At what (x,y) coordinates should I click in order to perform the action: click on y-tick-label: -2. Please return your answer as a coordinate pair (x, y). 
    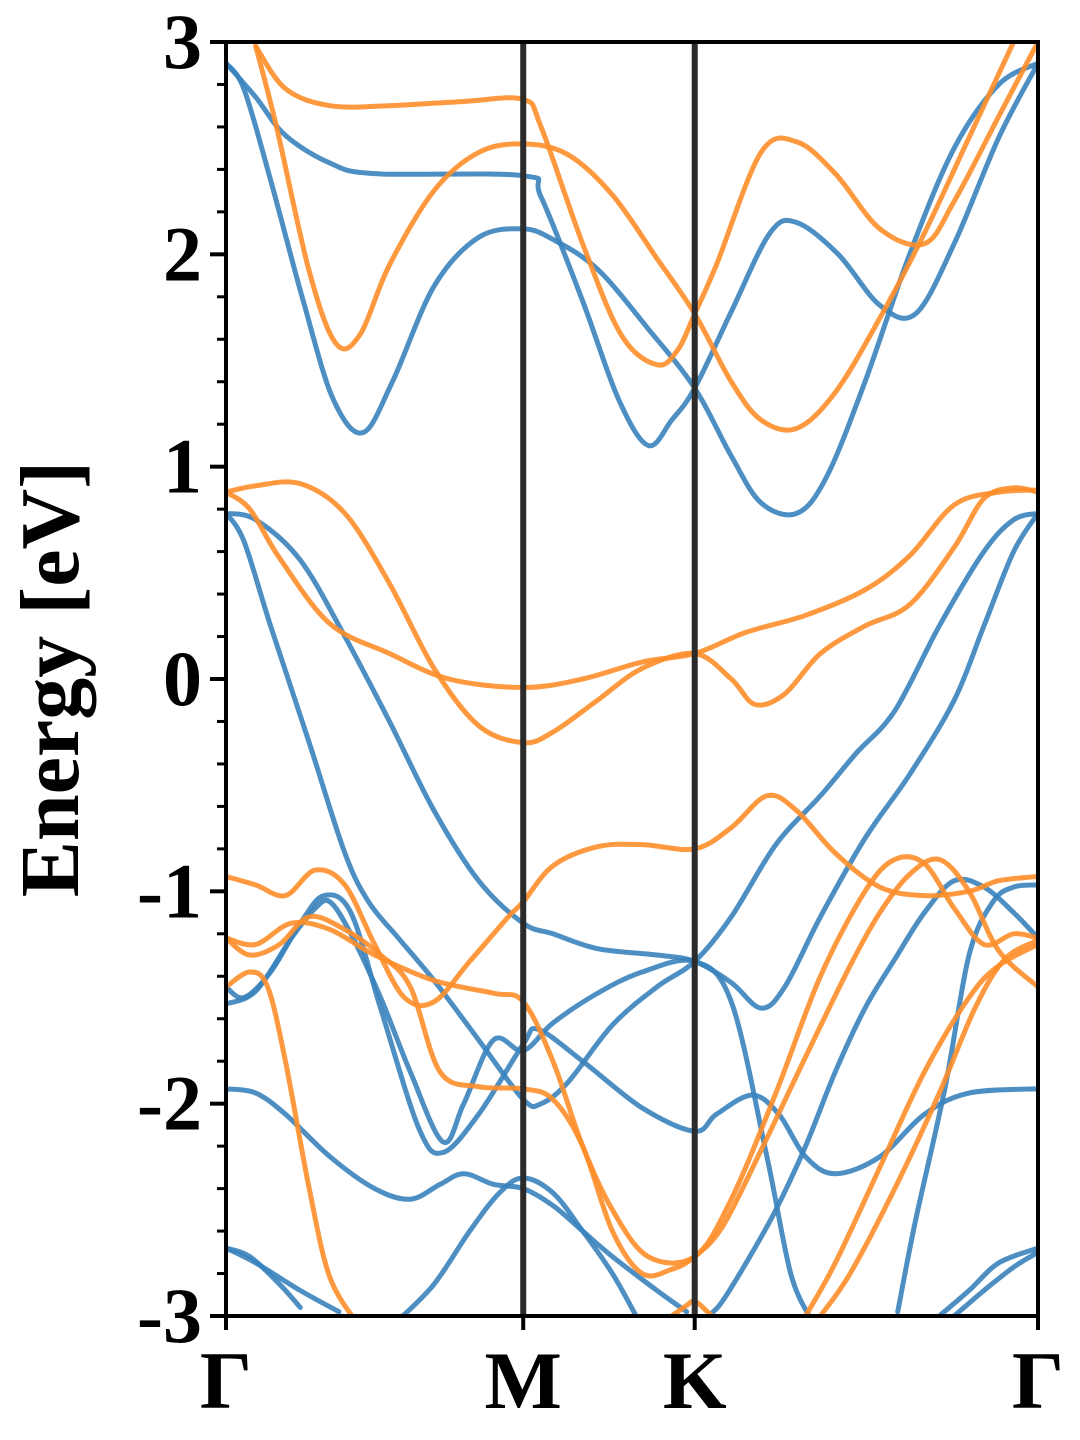
    Looking at the image, I should click on (169, 1103).